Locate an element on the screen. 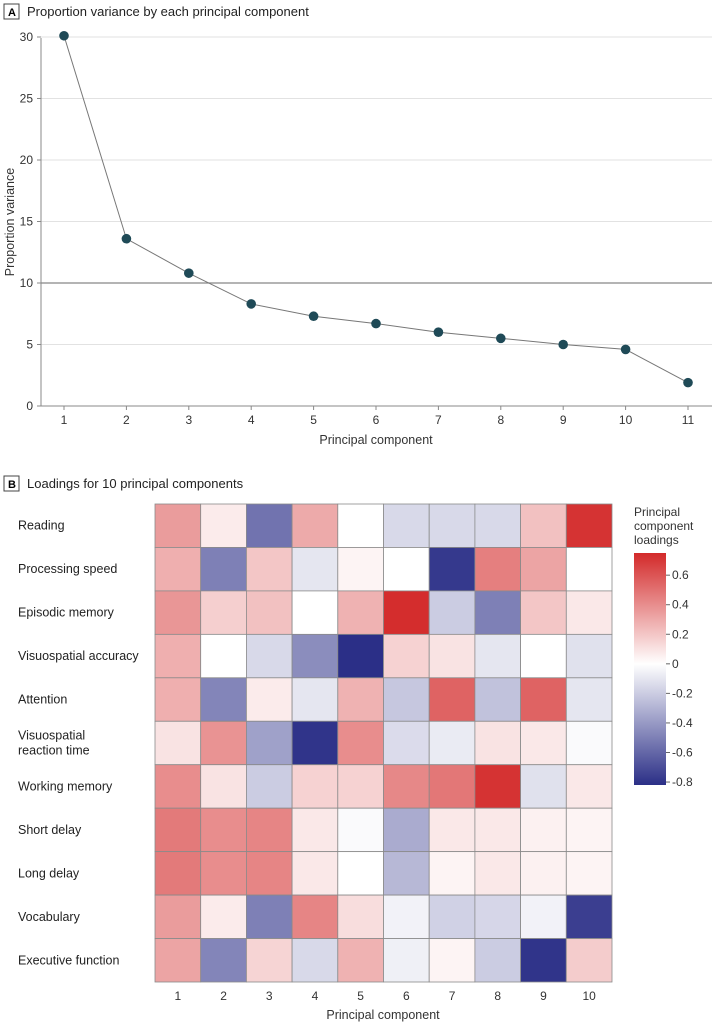 The height and width of the screenshot is (1024, 714). y-tick-label: 10 is located at coordinates (27, 283).